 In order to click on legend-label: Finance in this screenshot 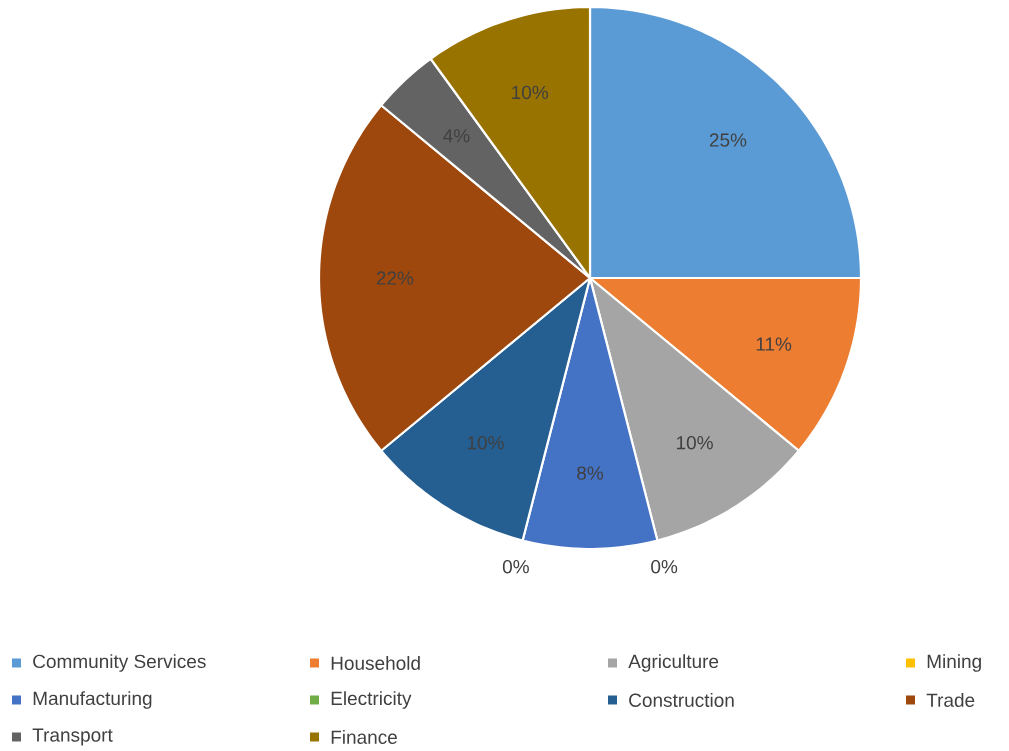, I will do `click(364, 737)`.